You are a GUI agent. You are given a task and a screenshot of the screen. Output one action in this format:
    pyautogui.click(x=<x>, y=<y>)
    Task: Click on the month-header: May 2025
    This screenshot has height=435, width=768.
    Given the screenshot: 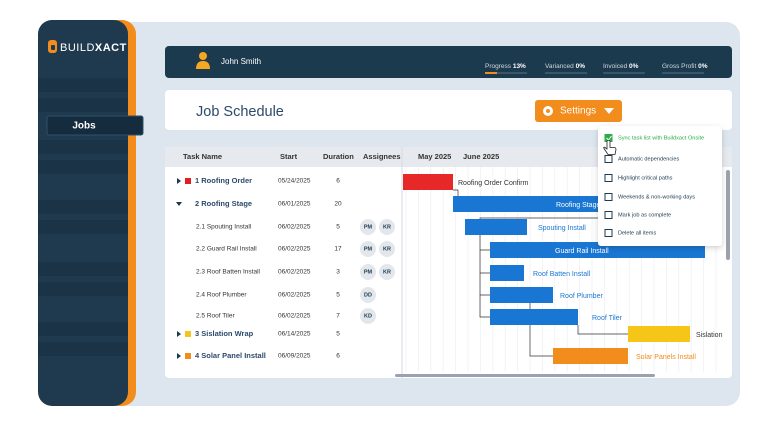 What is the action you would take?
    pyautogui.click(x=434, y=156)
    